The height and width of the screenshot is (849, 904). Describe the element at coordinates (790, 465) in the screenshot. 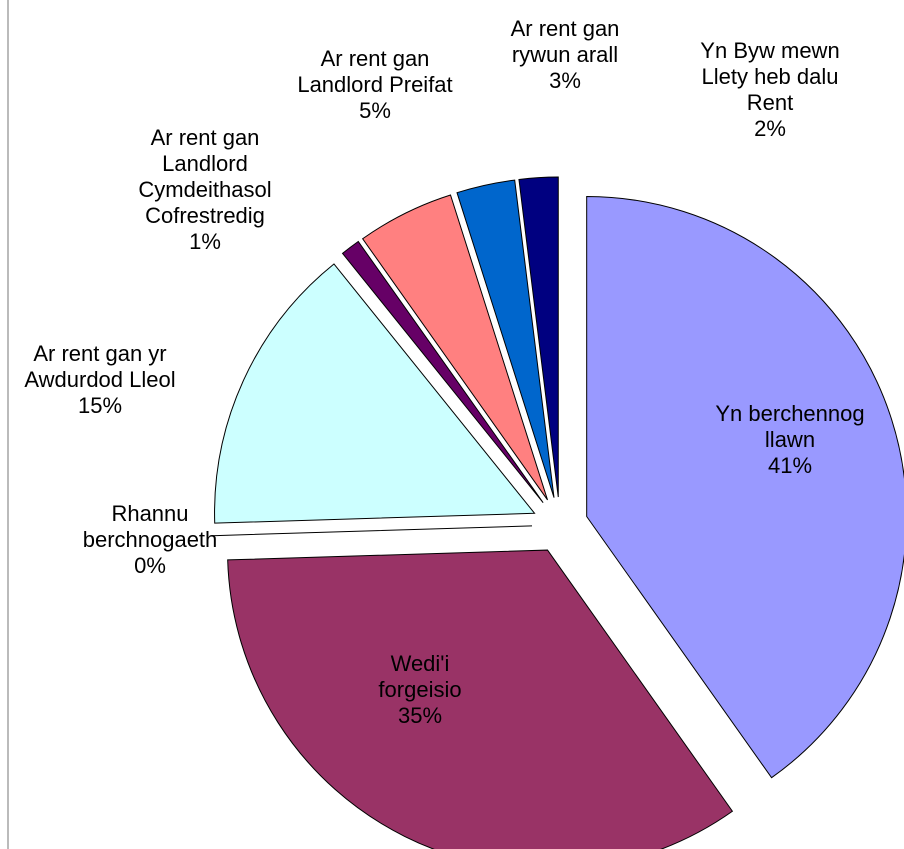

I see `value-label: 41%` at that location.